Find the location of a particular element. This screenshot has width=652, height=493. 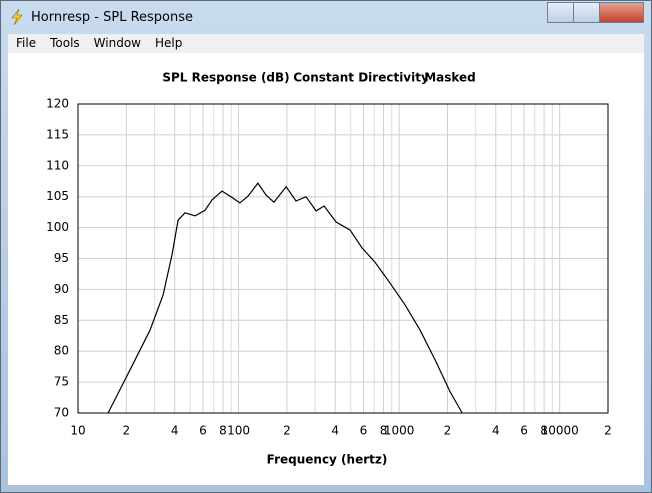

menu-item: Window is located at coordinates (117, 43).